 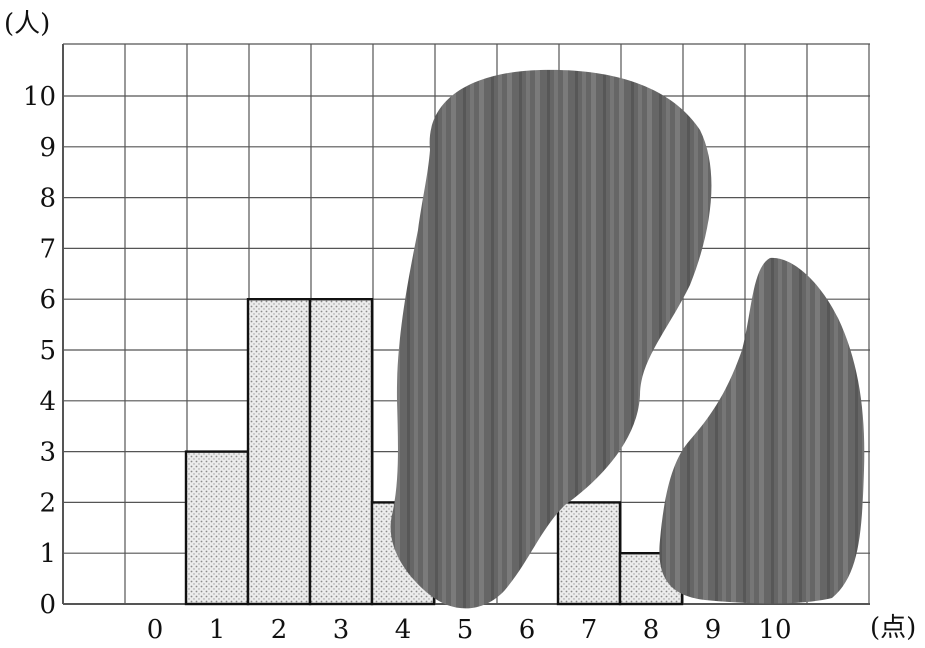 What do you see at coordinates (762, 430) in the screenshot?
I see `ink-blot-small` at bounding box center [762, 430].